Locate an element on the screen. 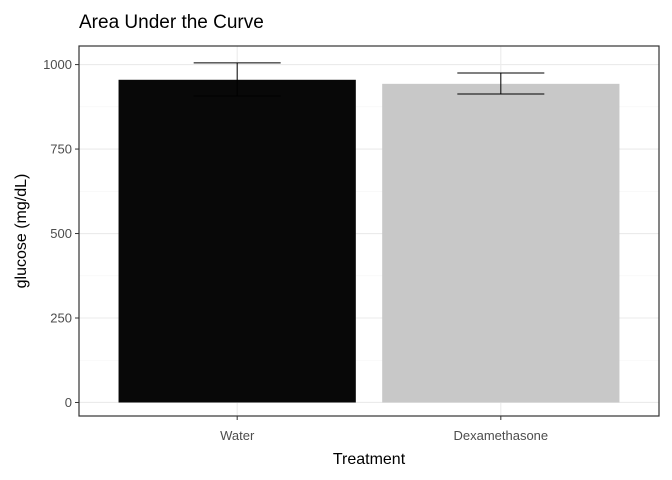 This screenshot has width=672, height=480. y-axis-title: glucose (mg/dL) is located at coordinates (21, 231).